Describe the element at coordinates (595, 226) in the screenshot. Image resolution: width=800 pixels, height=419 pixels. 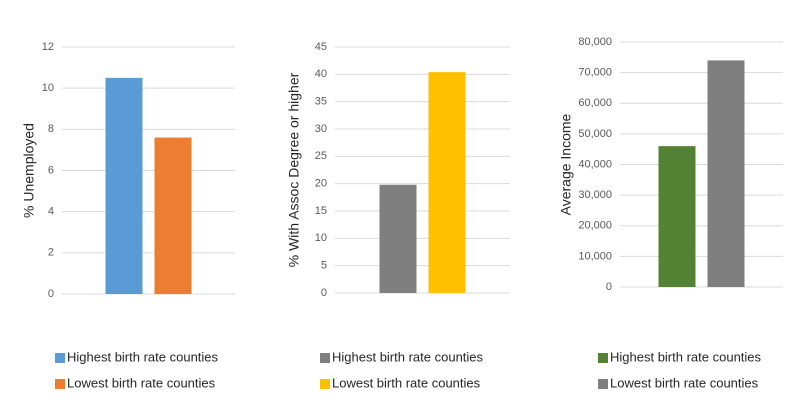
I see `y-tick-label: 20,000` at that location.